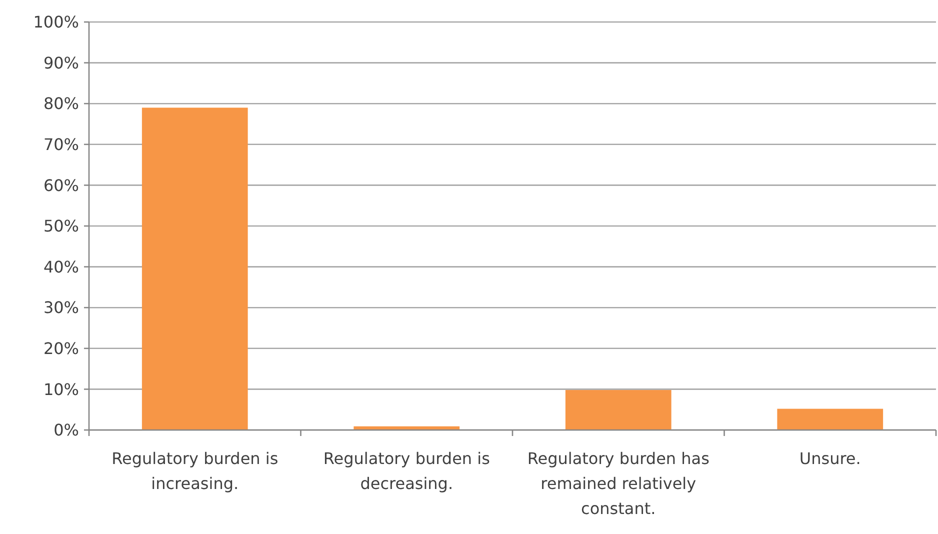  What do you see at coordinates (61, 226) in the screenshot?
I see `y-tick-label: 50%` at bounding box center [61, 226].